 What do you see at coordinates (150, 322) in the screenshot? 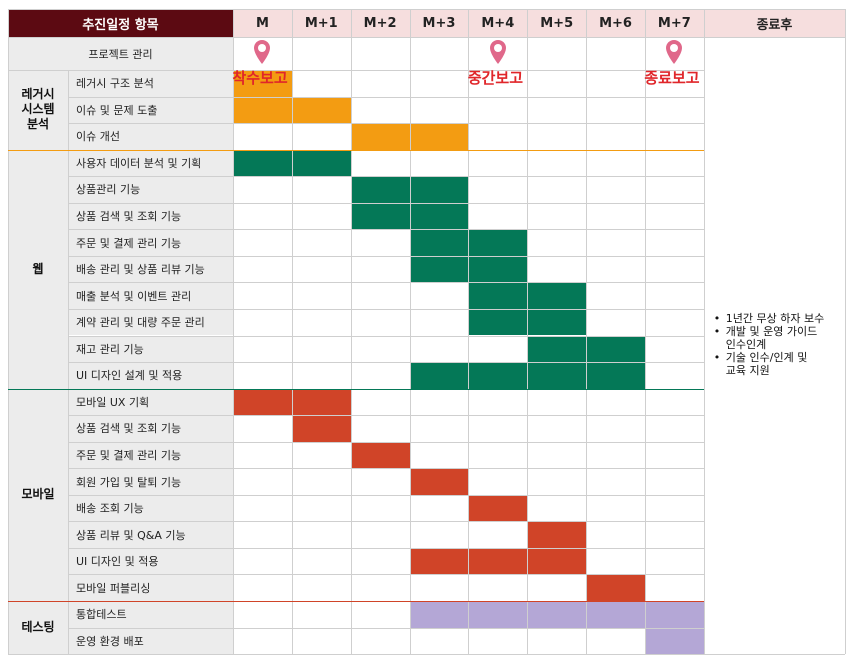
I see `task-label: 계약 관리 및 대량 주문 관리` at bounding box center [150, 322].